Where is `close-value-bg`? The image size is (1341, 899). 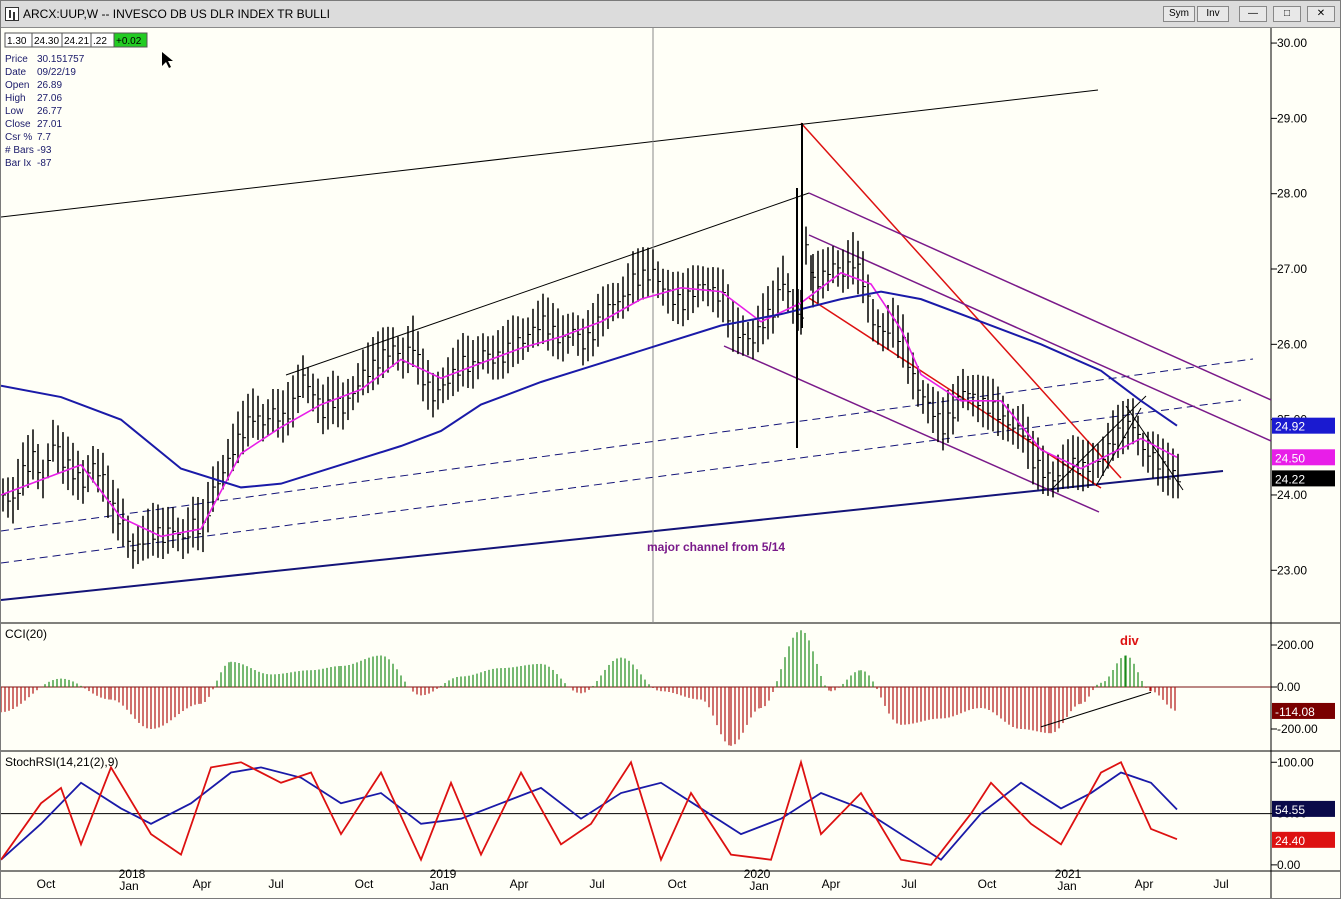 close-value-bg is located at coordinates (1303, 478).